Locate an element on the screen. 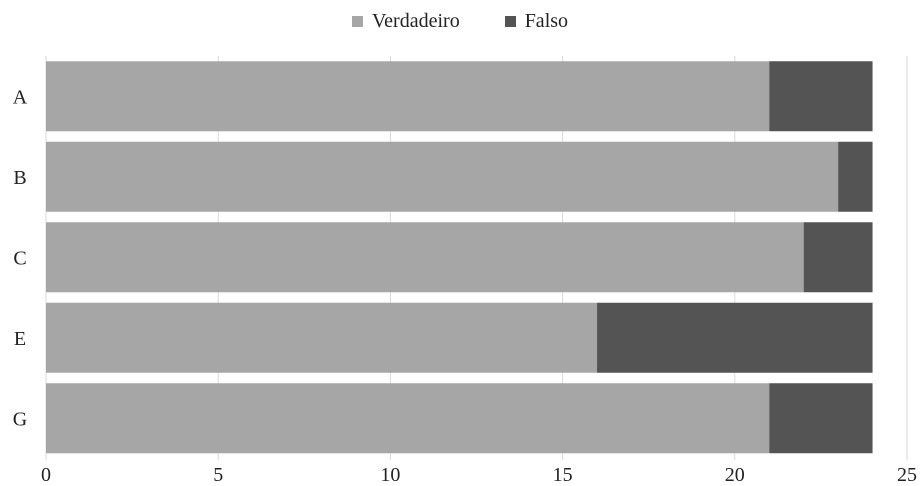 This screenshot has width=920, height=486. legend-item-falso: Falso is located at coordinates (536, 21).